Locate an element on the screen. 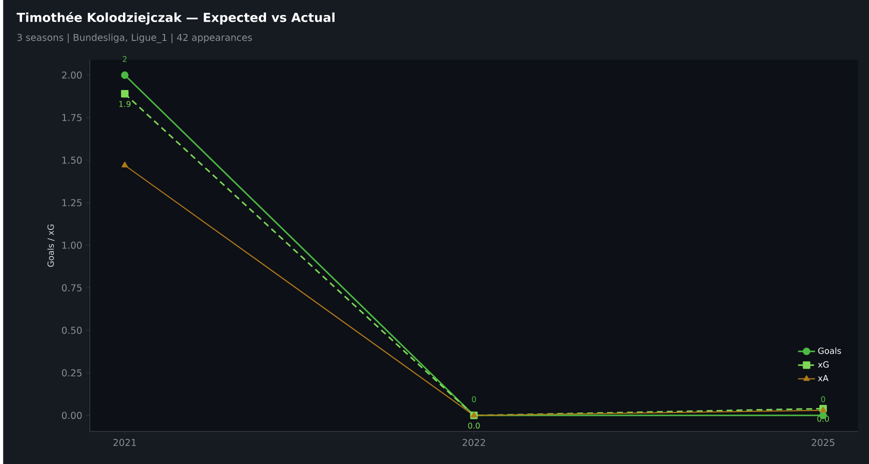 The image size is (869, 464). x-tick-label: 2025 is located at coordinates (823, 442).